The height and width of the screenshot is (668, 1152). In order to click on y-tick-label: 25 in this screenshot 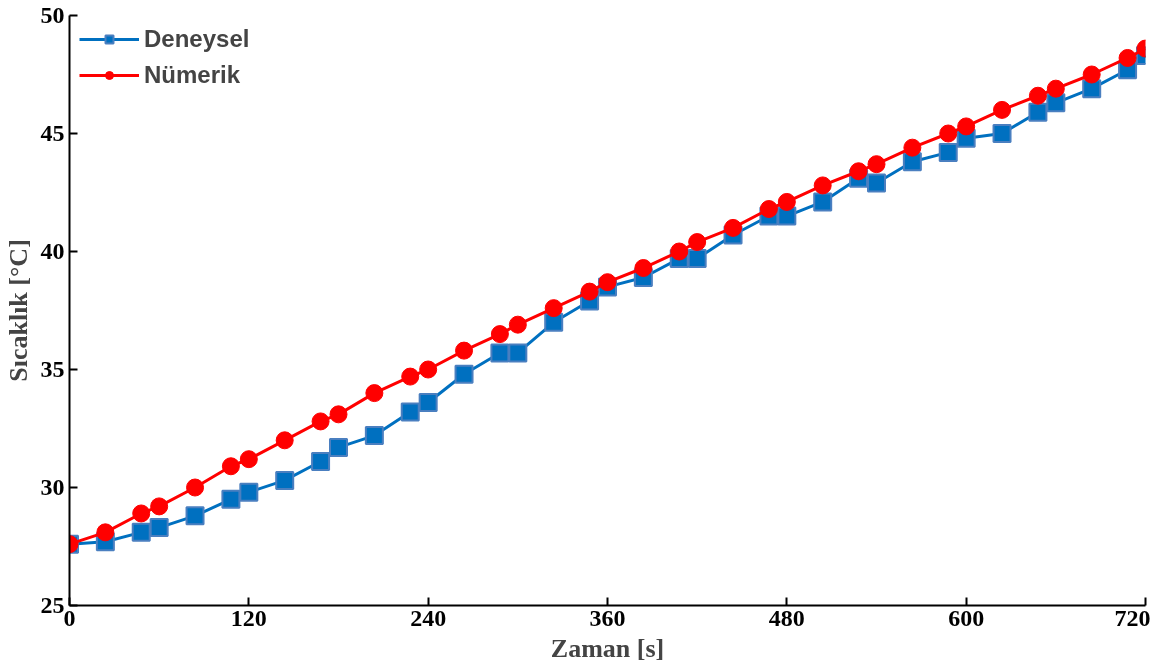, I will do `click(52, 605)`.